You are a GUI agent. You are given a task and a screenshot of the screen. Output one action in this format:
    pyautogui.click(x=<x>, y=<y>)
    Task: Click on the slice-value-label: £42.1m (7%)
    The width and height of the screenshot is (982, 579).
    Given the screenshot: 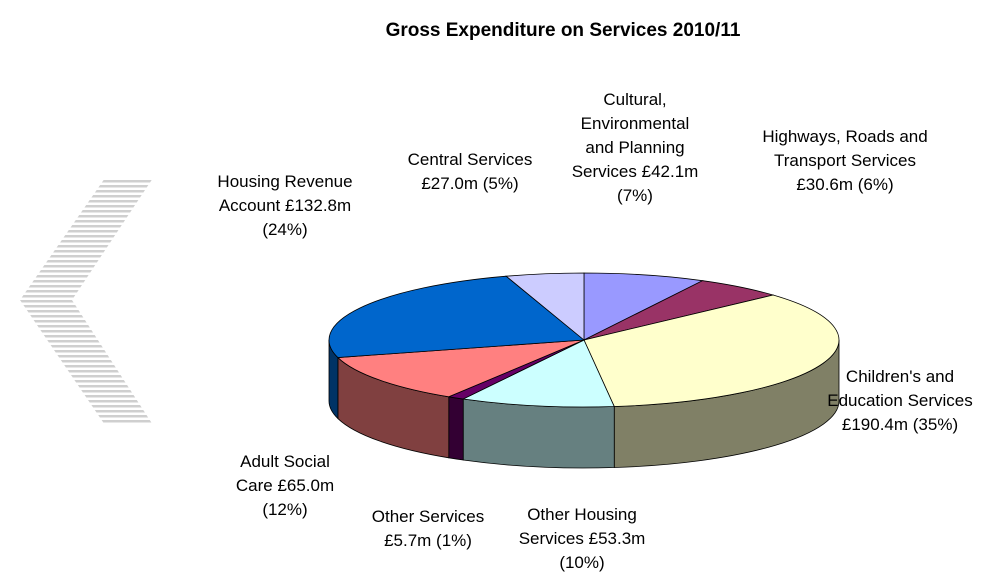 What is the action you would take?
    pyautogui.click(x=658, y=183)
    